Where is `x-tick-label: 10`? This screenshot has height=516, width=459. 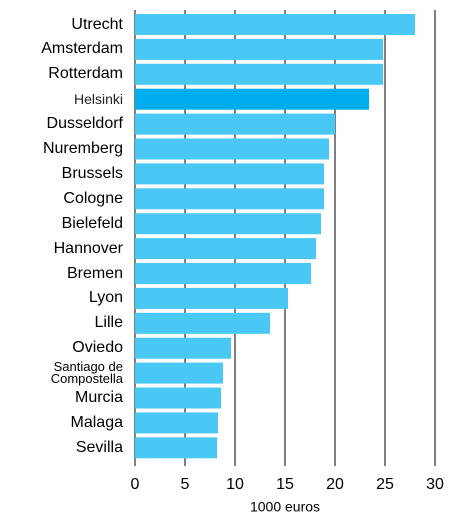
x-tick-label: 10 is located at coordinates (235, 484).